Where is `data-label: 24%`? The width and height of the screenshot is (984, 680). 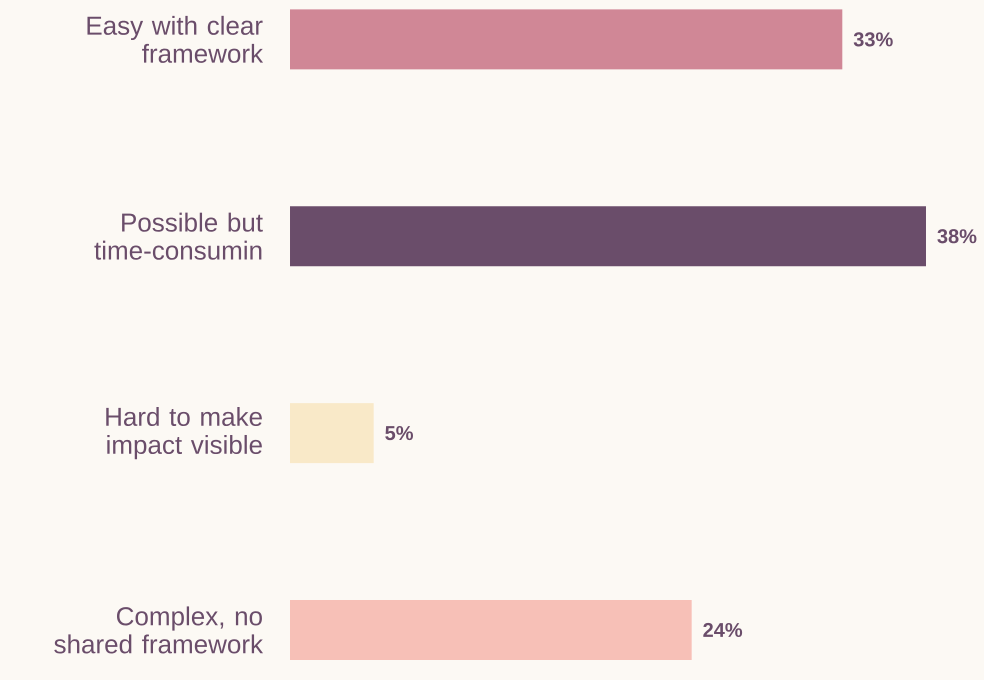 data-label: 24% is located at coordinates (722, 629).